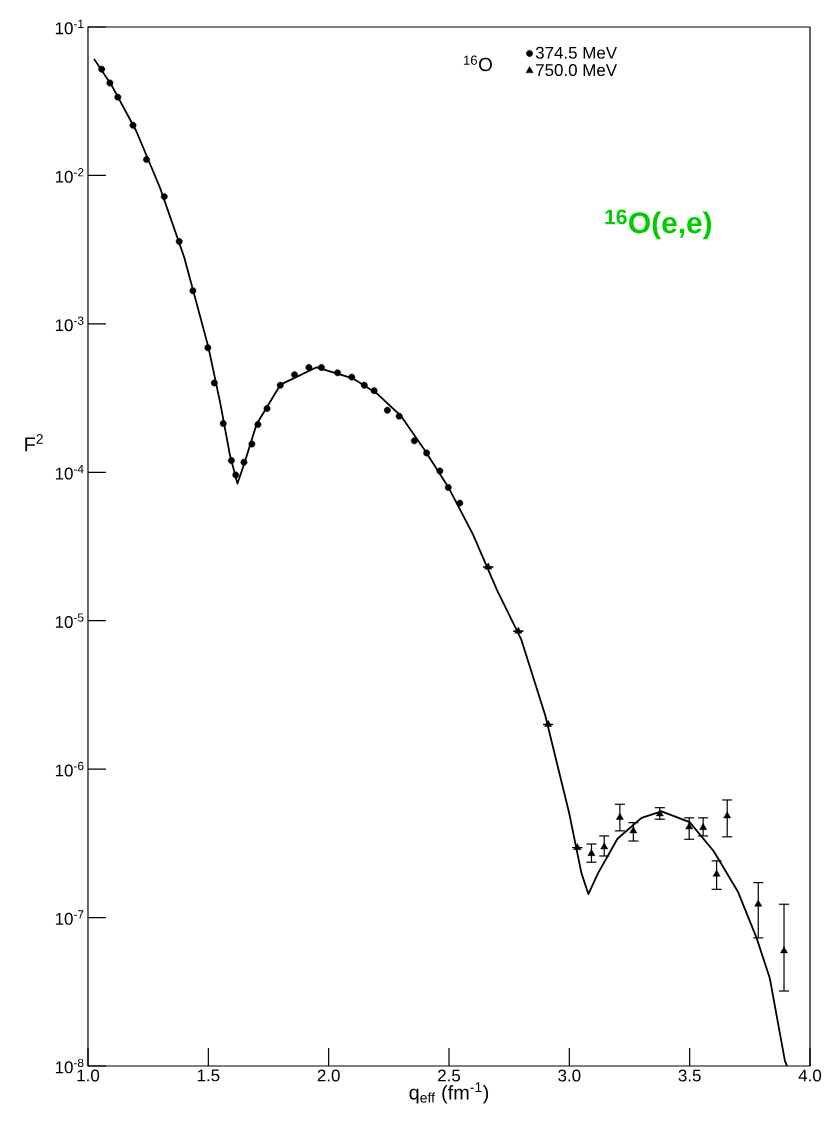 The image size is (825, 1132). What do you see at coordinates (449, 1093) in the screenshot?
I see `x-axis-title: q$_{eff}$ (fm$^{-1}$)` at bounding box center [449, 1093].